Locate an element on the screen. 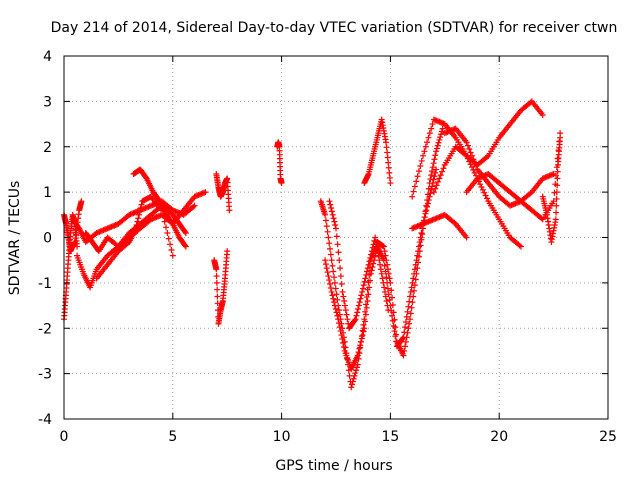 The height and width of the screenshot is (480, 640). y-tick-label: 0 is located at coordinates (47, 239).